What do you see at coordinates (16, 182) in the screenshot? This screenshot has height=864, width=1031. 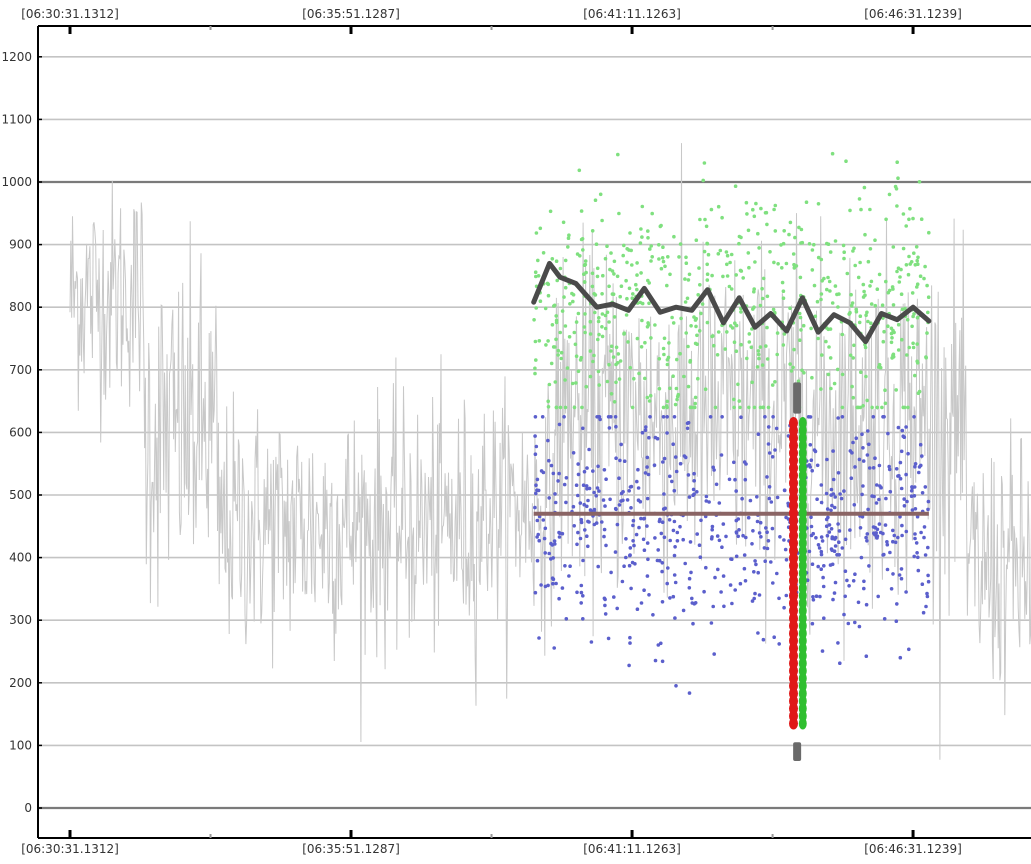 I see `y-tick-label: 1000` at bounding box center [16, 182].